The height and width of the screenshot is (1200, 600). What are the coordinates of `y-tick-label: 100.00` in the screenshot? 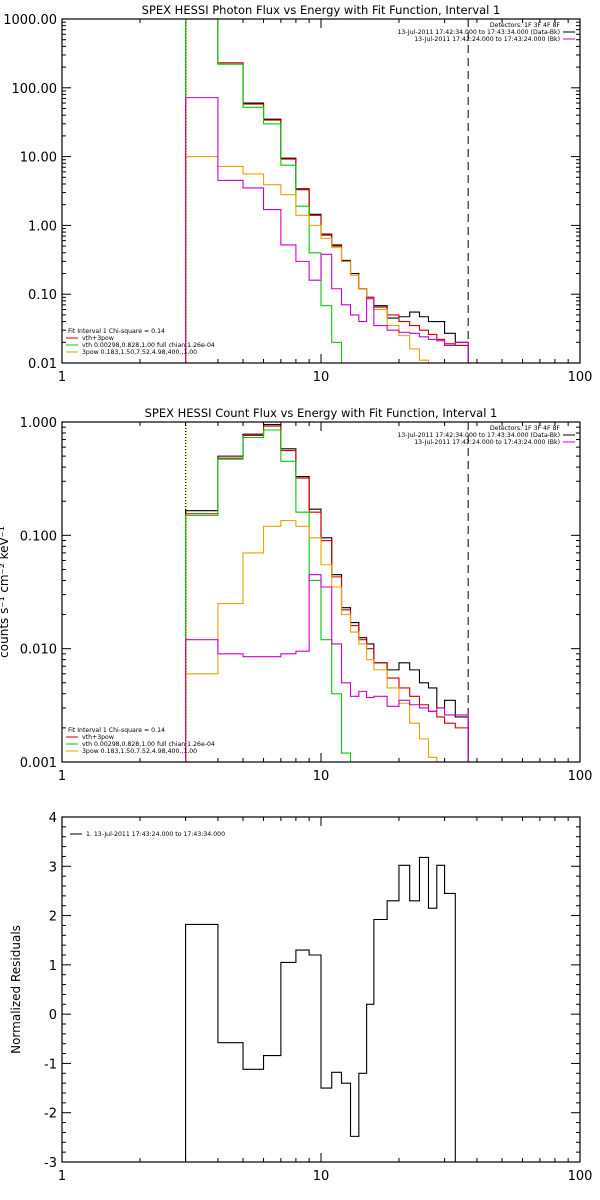 It's located at (35, 89).